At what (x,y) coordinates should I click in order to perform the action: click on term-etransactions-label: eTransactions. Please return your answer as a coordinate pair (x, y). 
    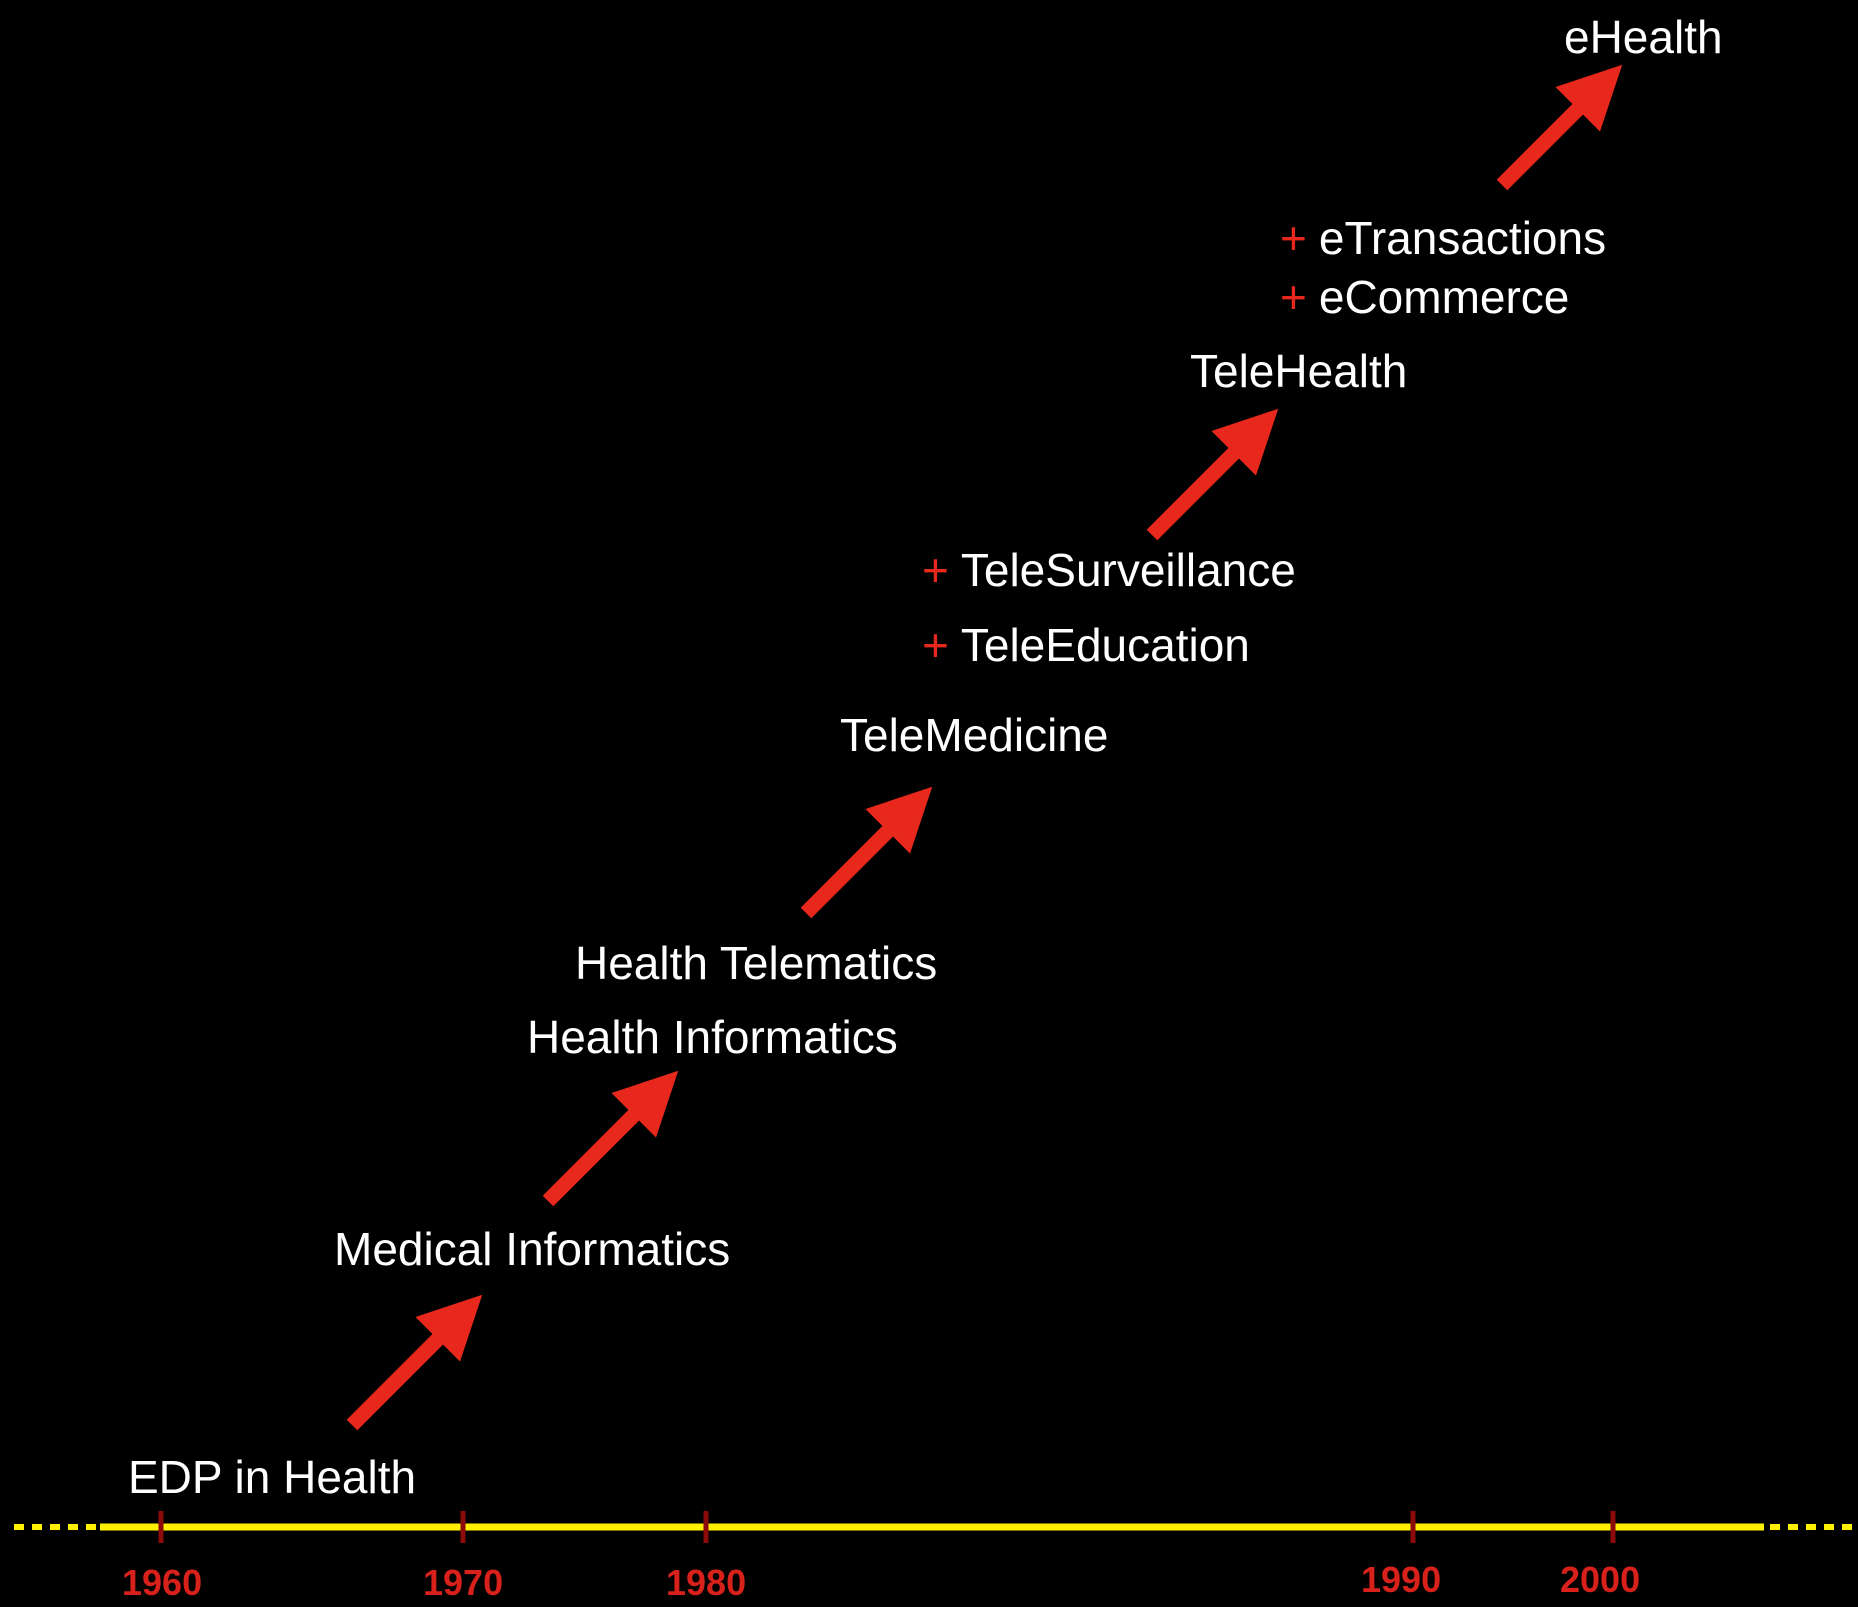
    Looking at the image, I should click on (1462, 238).